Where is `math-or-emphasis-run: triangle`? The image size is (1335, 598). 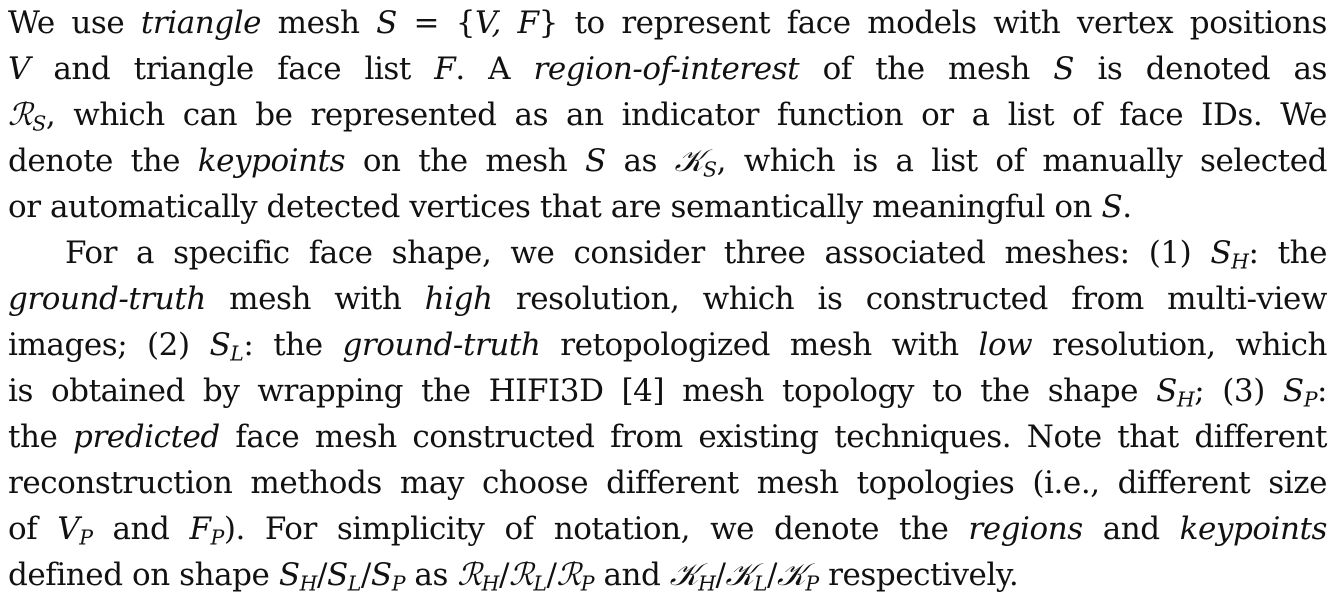 math-or-emphasis-run: triangle is located at coordinates (201, 23).